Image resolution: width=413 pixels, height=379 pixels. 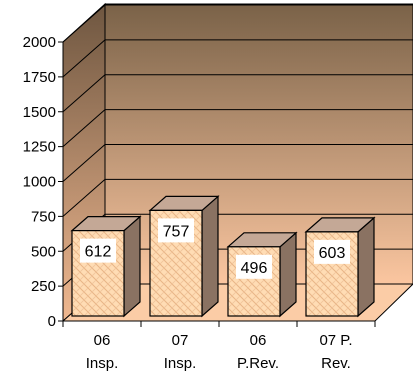 I want to click on data-label: 757, so click(x=176, y=231).